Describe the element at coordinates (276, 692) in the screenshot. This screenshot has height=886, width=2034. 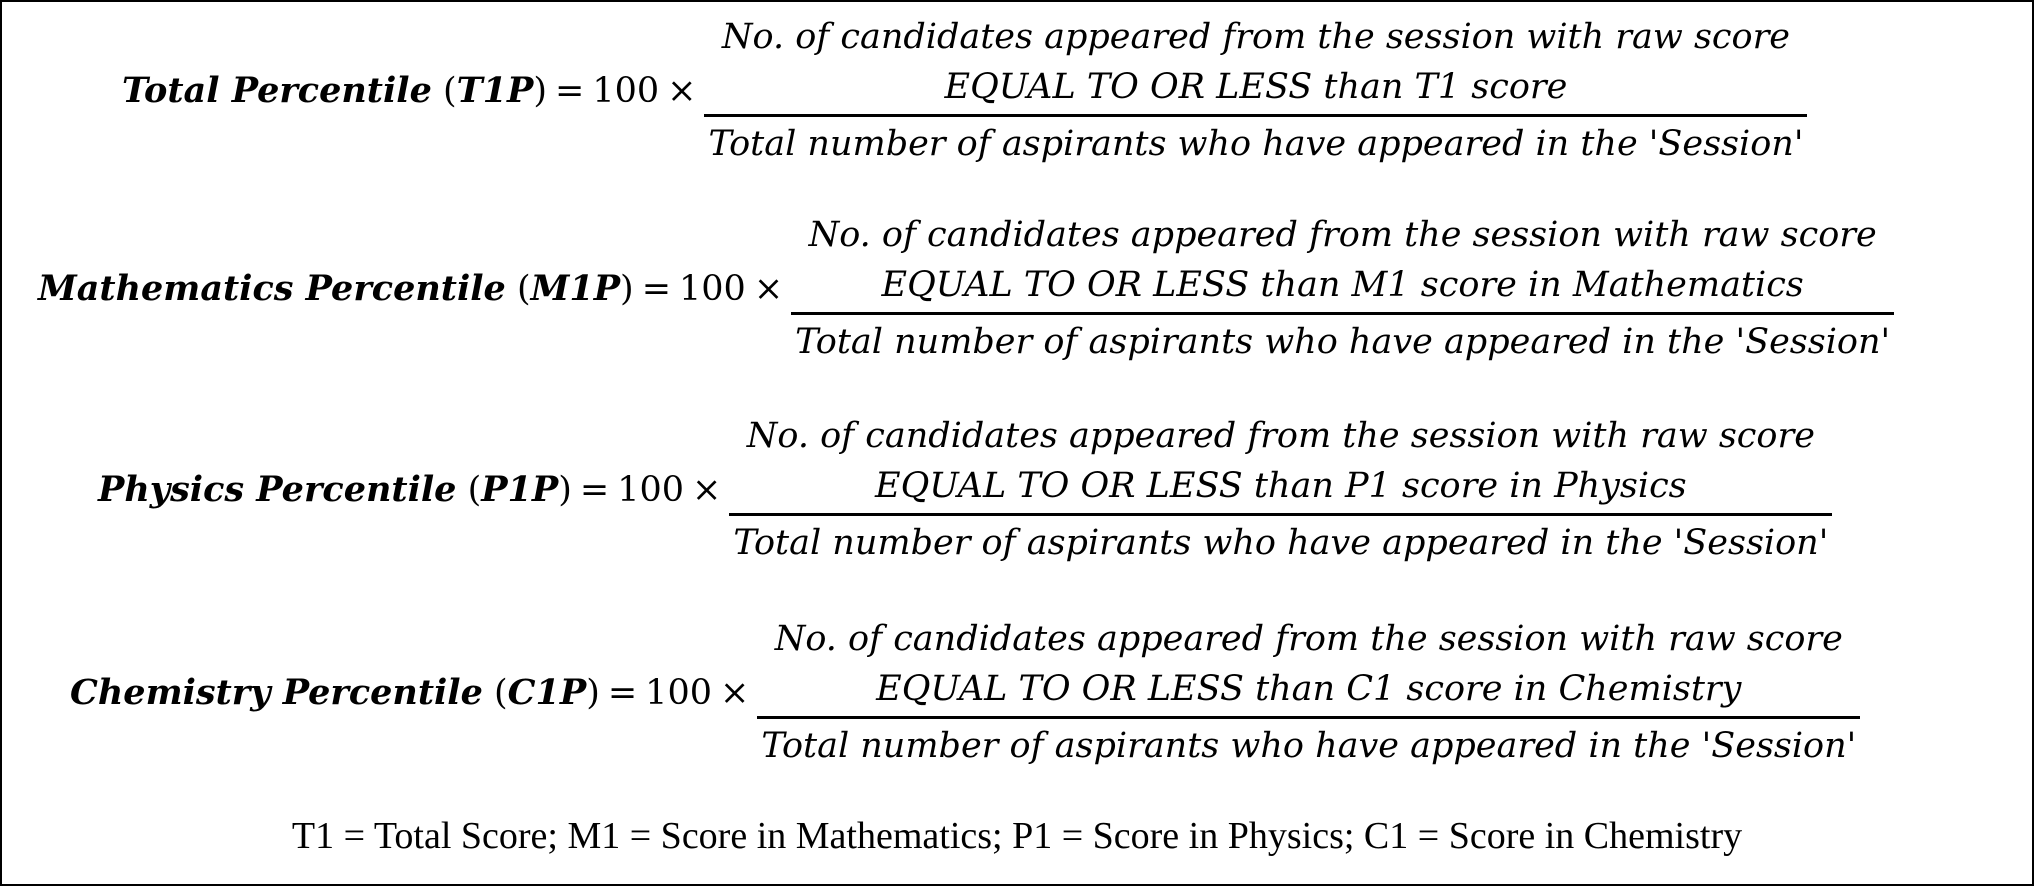
I see `percentile-name: Chemistry Percentile` at that location.